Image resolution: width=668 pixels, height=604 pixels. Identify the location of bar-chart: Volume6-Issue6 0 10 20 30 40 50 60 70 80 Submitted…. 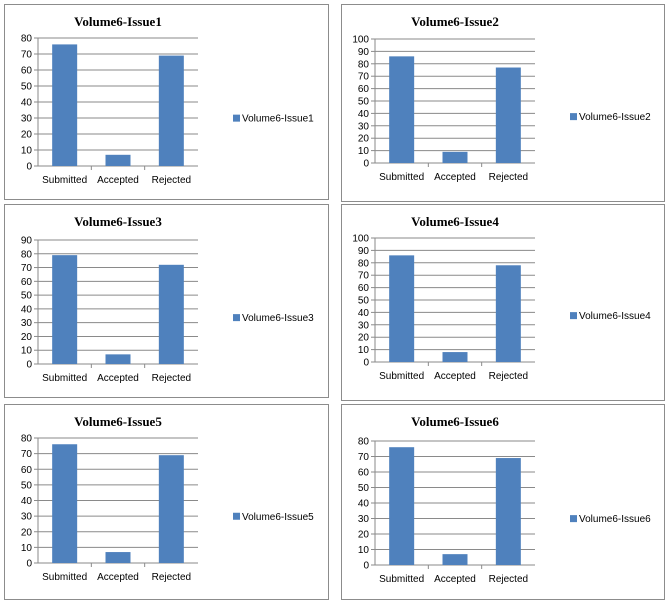
(504, 499).